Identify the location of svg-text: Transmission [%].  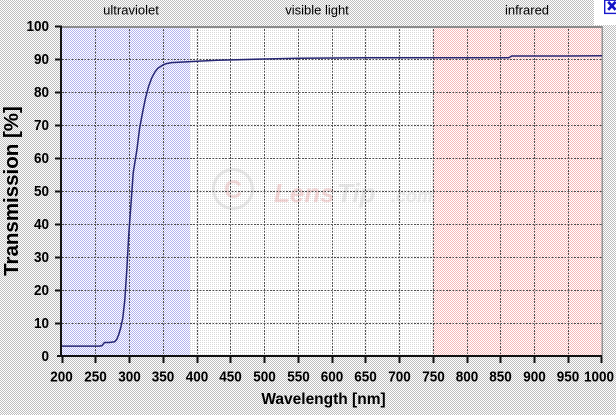
(11, 191).